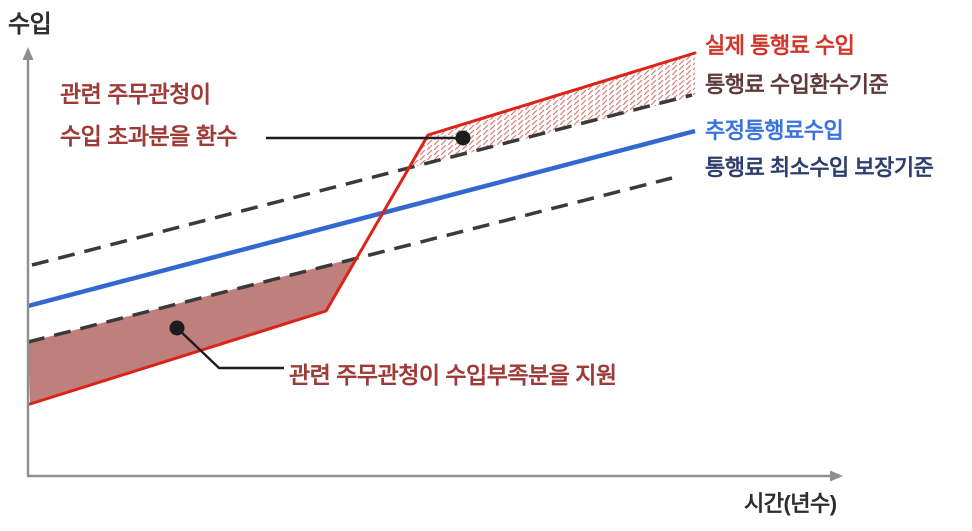 This screenshot has width=972, height=531. I want to click on legend-actual-toll-revenue: 실제 통행료 수입, so click(780, 45).